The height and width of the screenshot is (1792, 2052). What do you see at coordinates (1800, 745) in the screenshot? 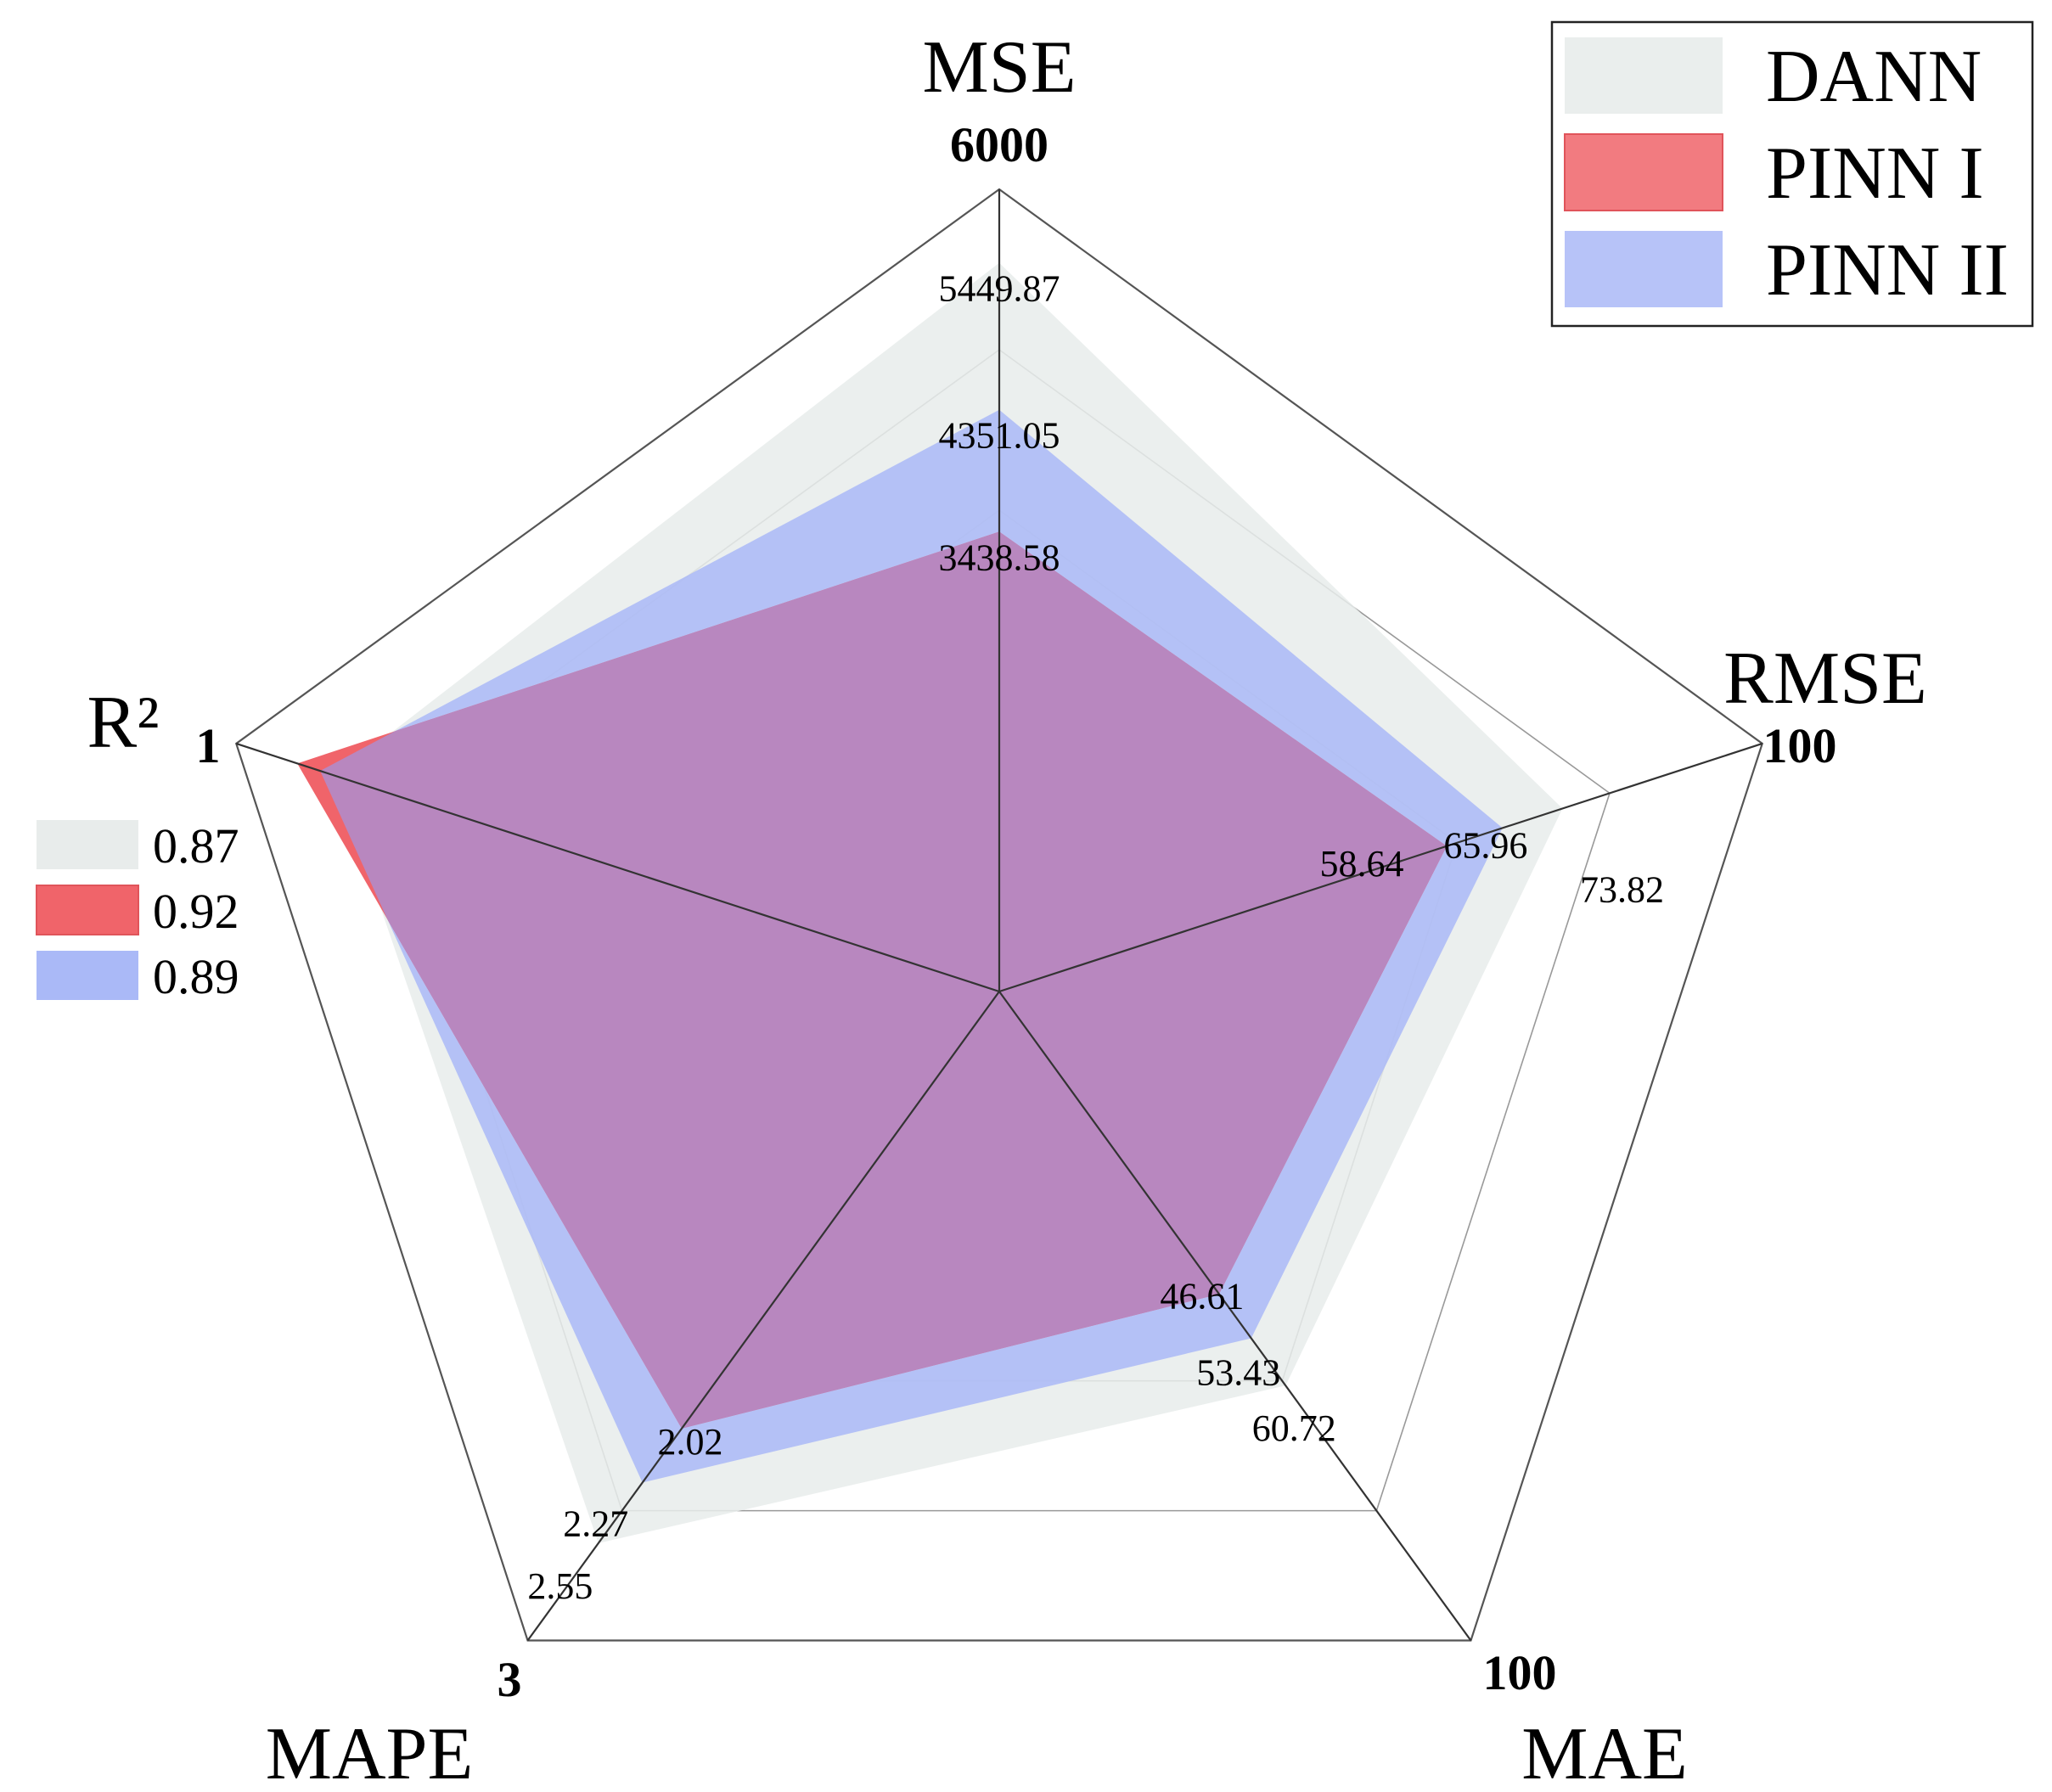
I see `axis-max-label-1: 100` at bounding box center [1800, 745].